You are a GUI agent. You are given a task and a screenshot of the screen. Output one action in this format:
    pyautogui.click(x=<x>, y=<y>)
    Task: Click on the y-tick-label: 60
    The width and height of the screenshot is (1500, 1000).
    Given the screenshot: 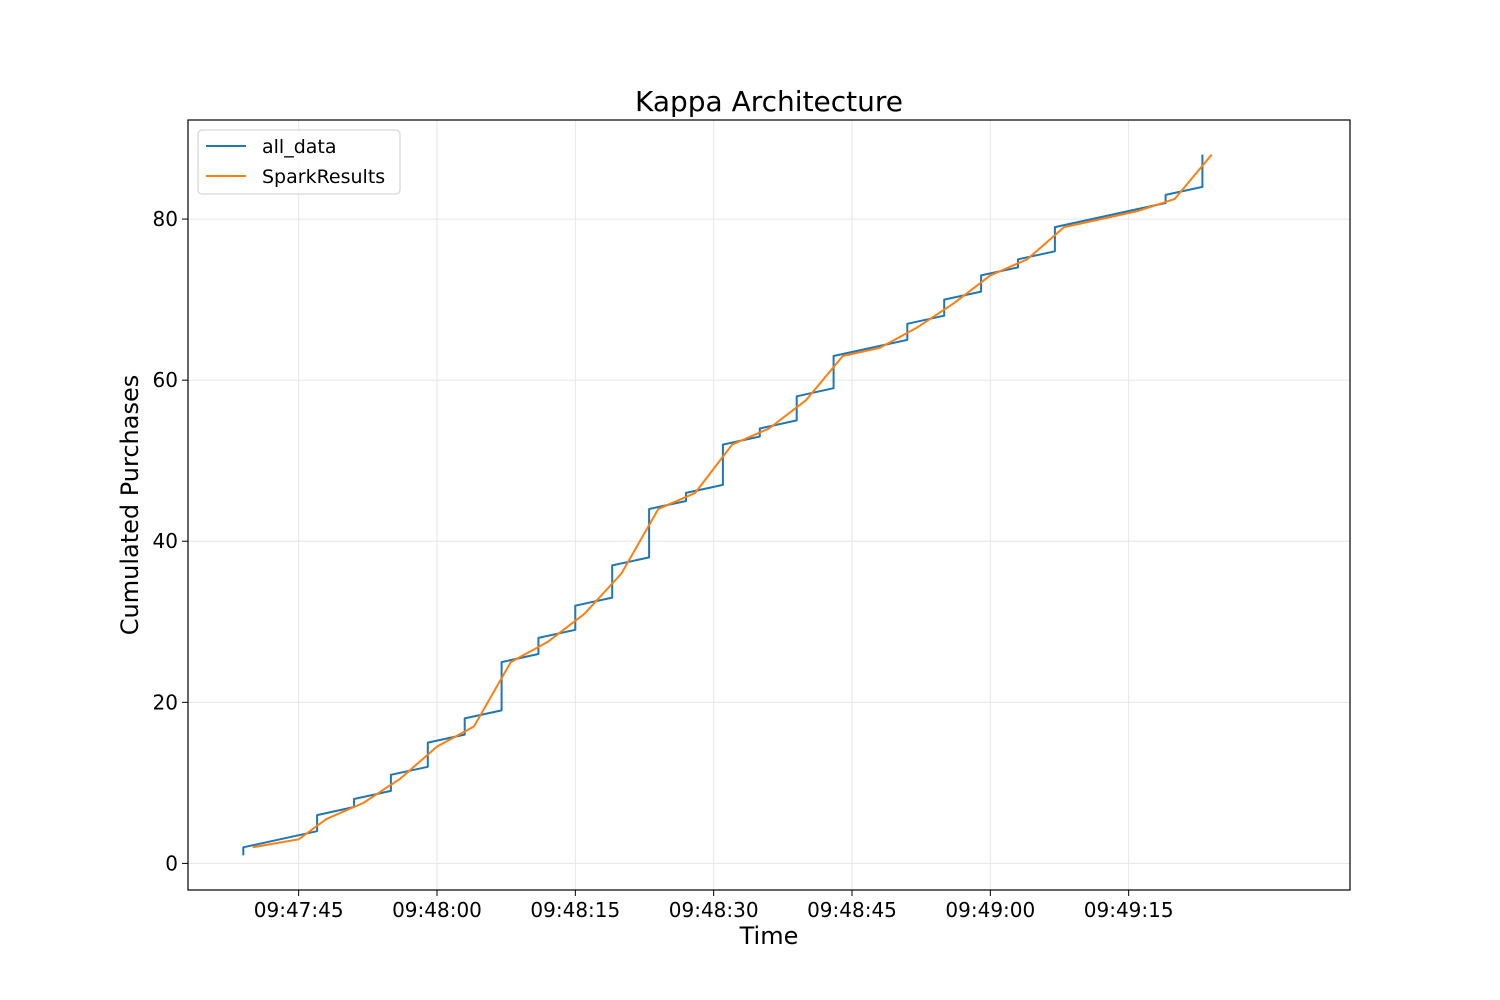 What is the action you would take?
    pyautogui.click(x=165, y=380)
    